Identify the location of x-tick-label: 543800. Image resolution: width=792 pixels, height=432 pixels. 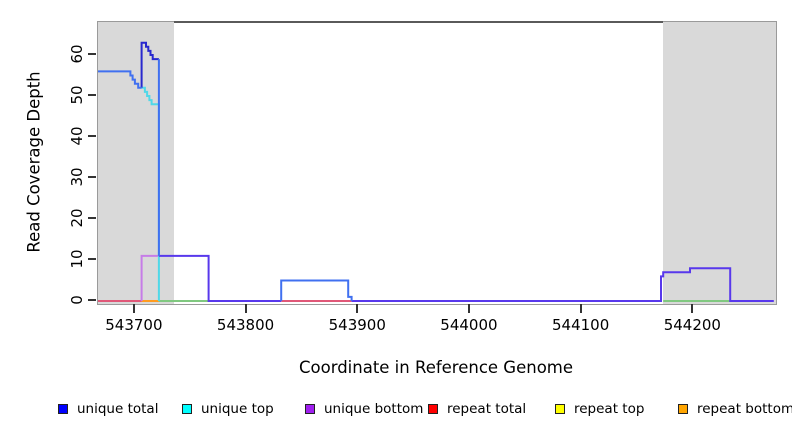
(245, 325).